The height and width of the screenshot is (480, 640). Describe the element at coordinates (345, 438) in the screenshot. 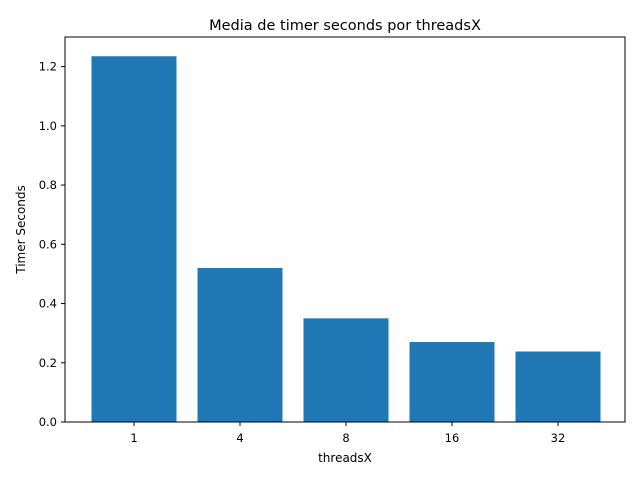

I see `x-tick-label-8: 8` at that location.